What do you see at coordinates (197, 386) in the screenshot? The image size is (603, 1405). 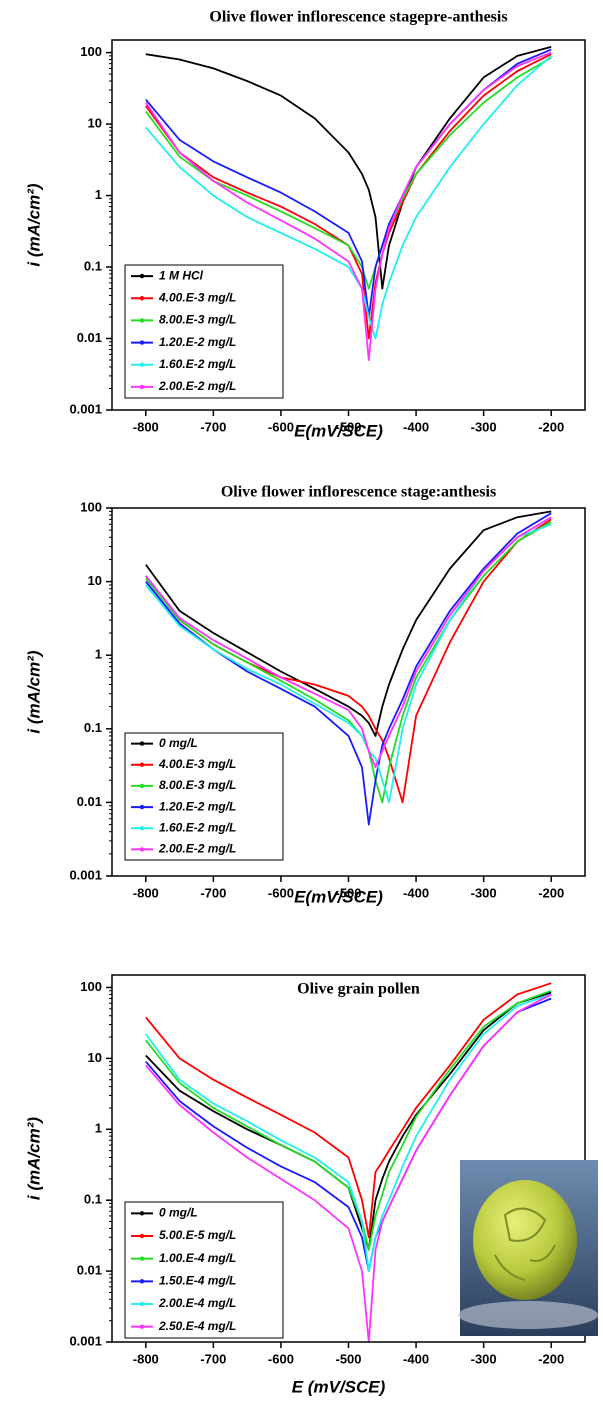 I see `legend-label: 2.00.E-2 mg/L` at bounding box center [197, 386].